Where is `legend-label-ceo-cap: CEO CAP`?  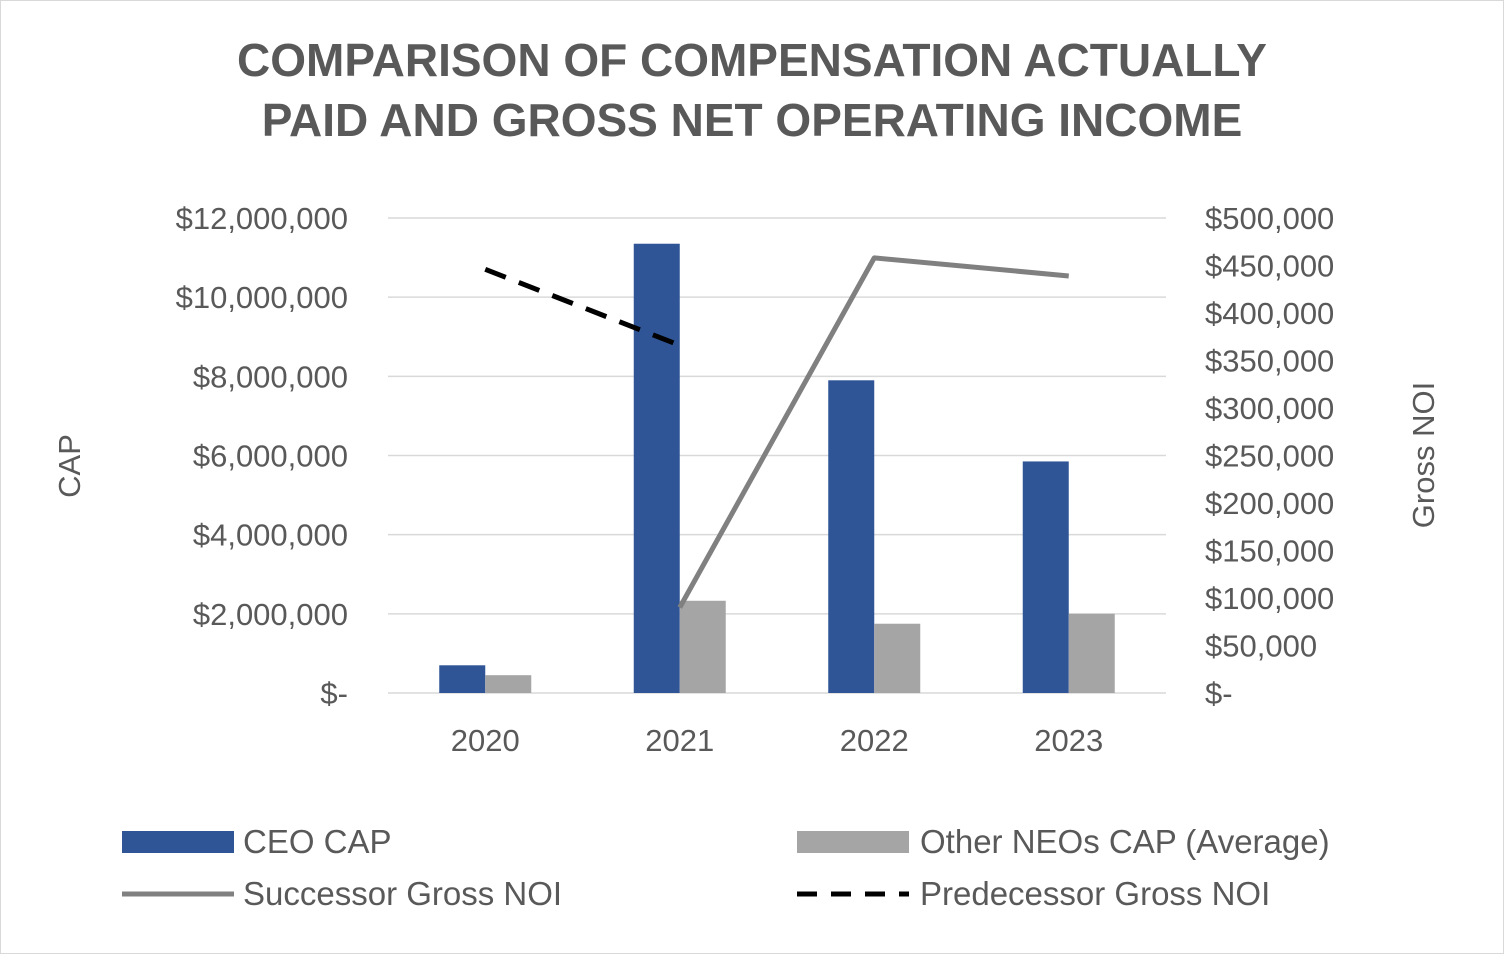 legend-label-ceo-cap: CEO CAP is located at coordinates (317, 841).